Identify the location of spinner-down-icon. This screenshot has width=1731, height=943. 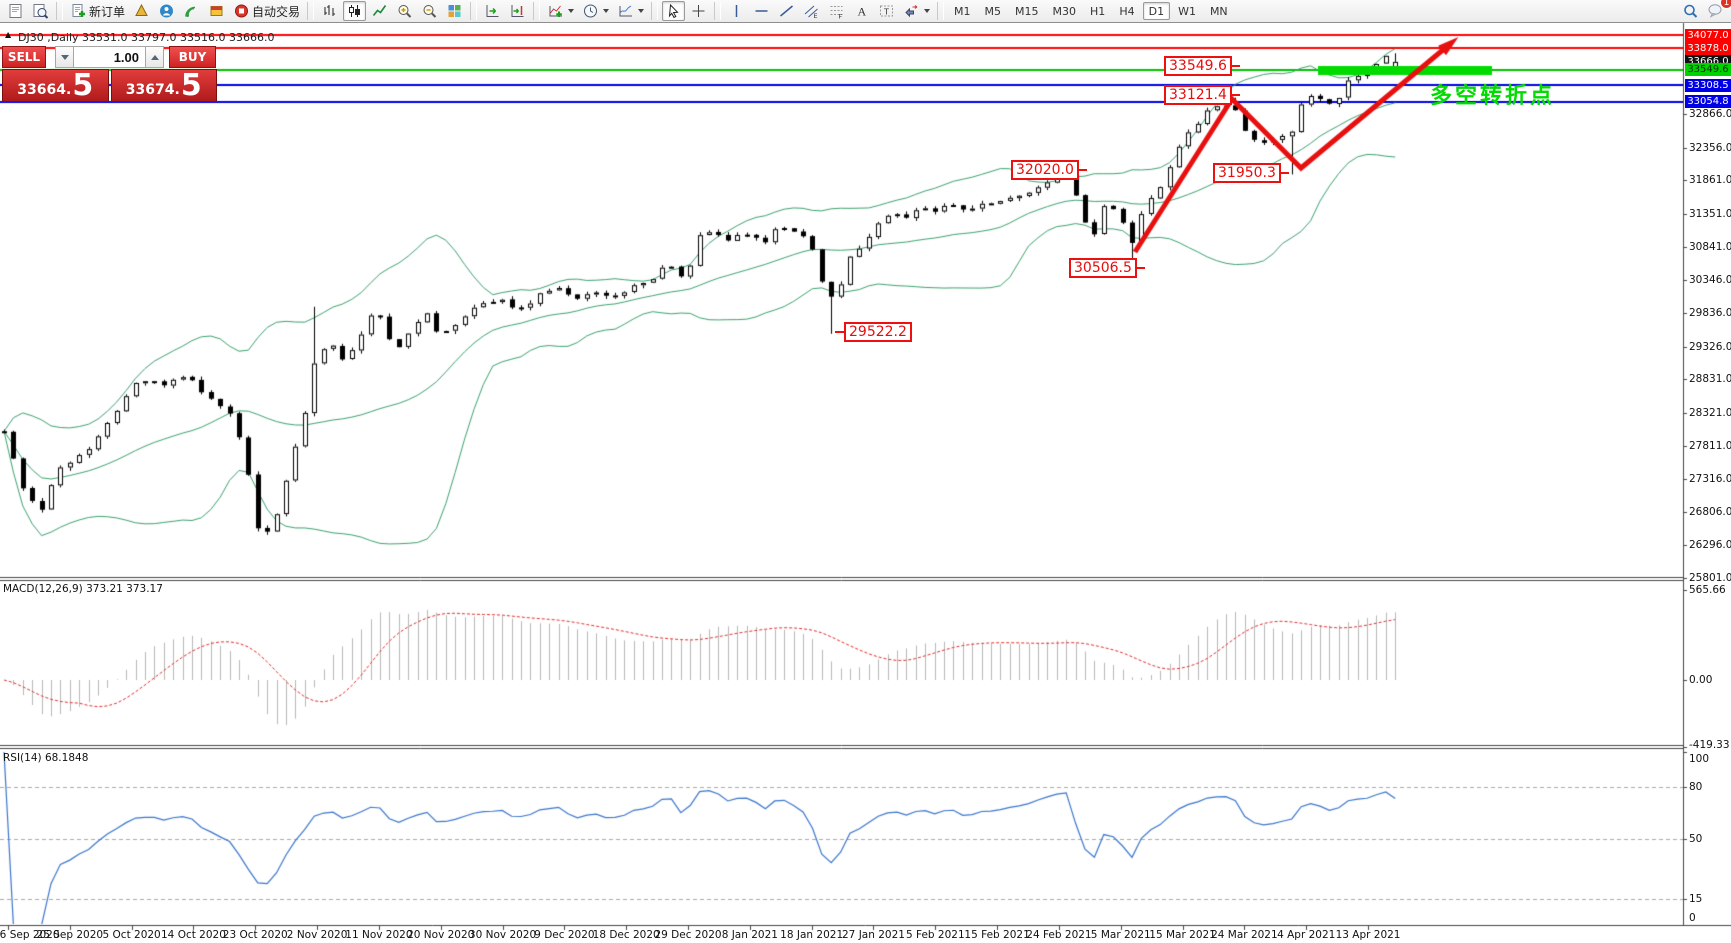
(64, 57).